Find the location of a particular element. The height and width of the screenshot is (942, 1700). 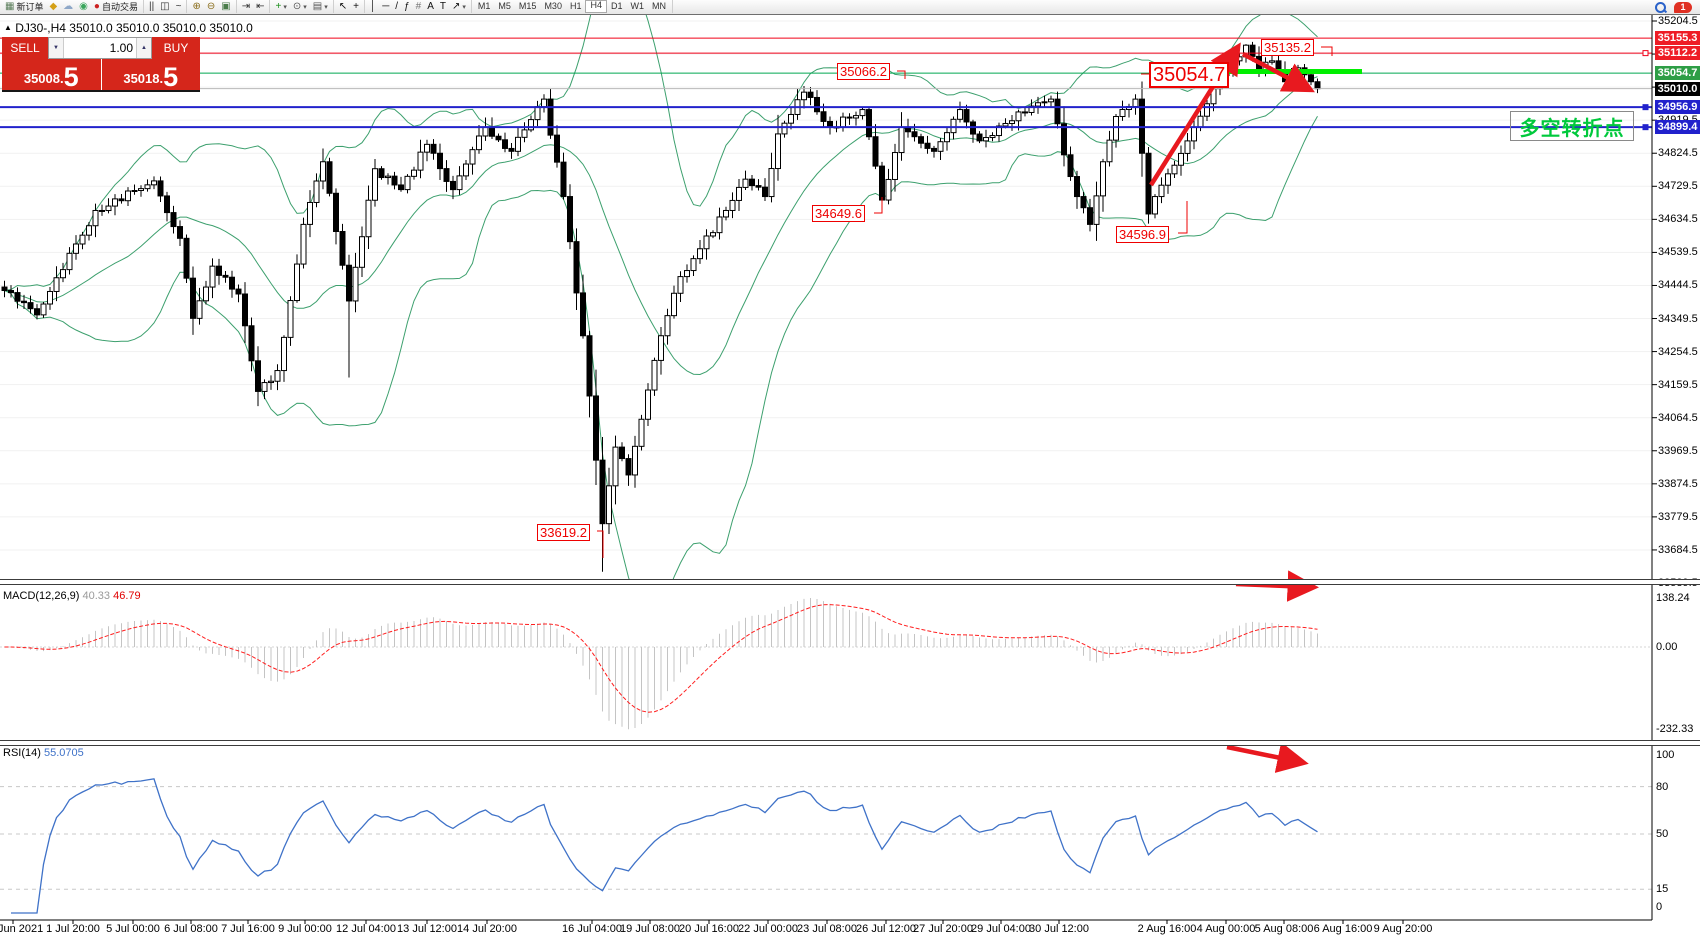

rsi-axis-label: 0 is located at coordinates (1659, 907).